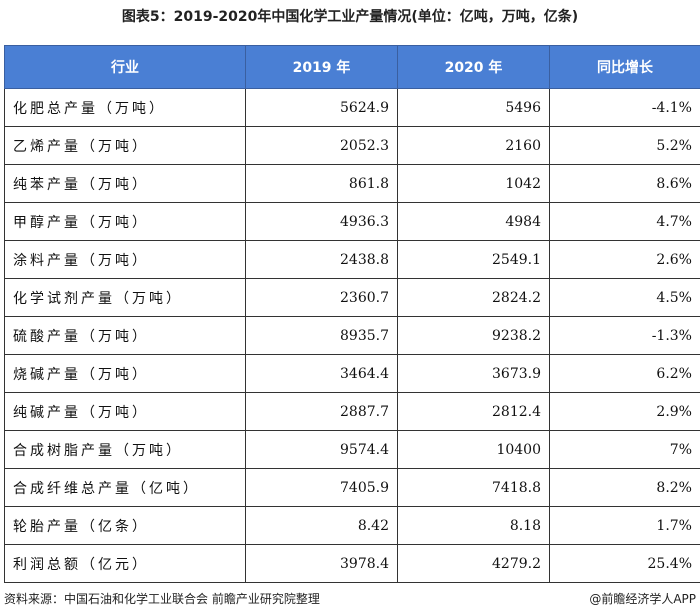 The height and width of the screenshot is (616, 700). Describe the element at coordinates (162, 599) in the screenshot. I see `source: 资料来源：中国石油和化学工业联合会 前瞻产业研究院整理` at that location.